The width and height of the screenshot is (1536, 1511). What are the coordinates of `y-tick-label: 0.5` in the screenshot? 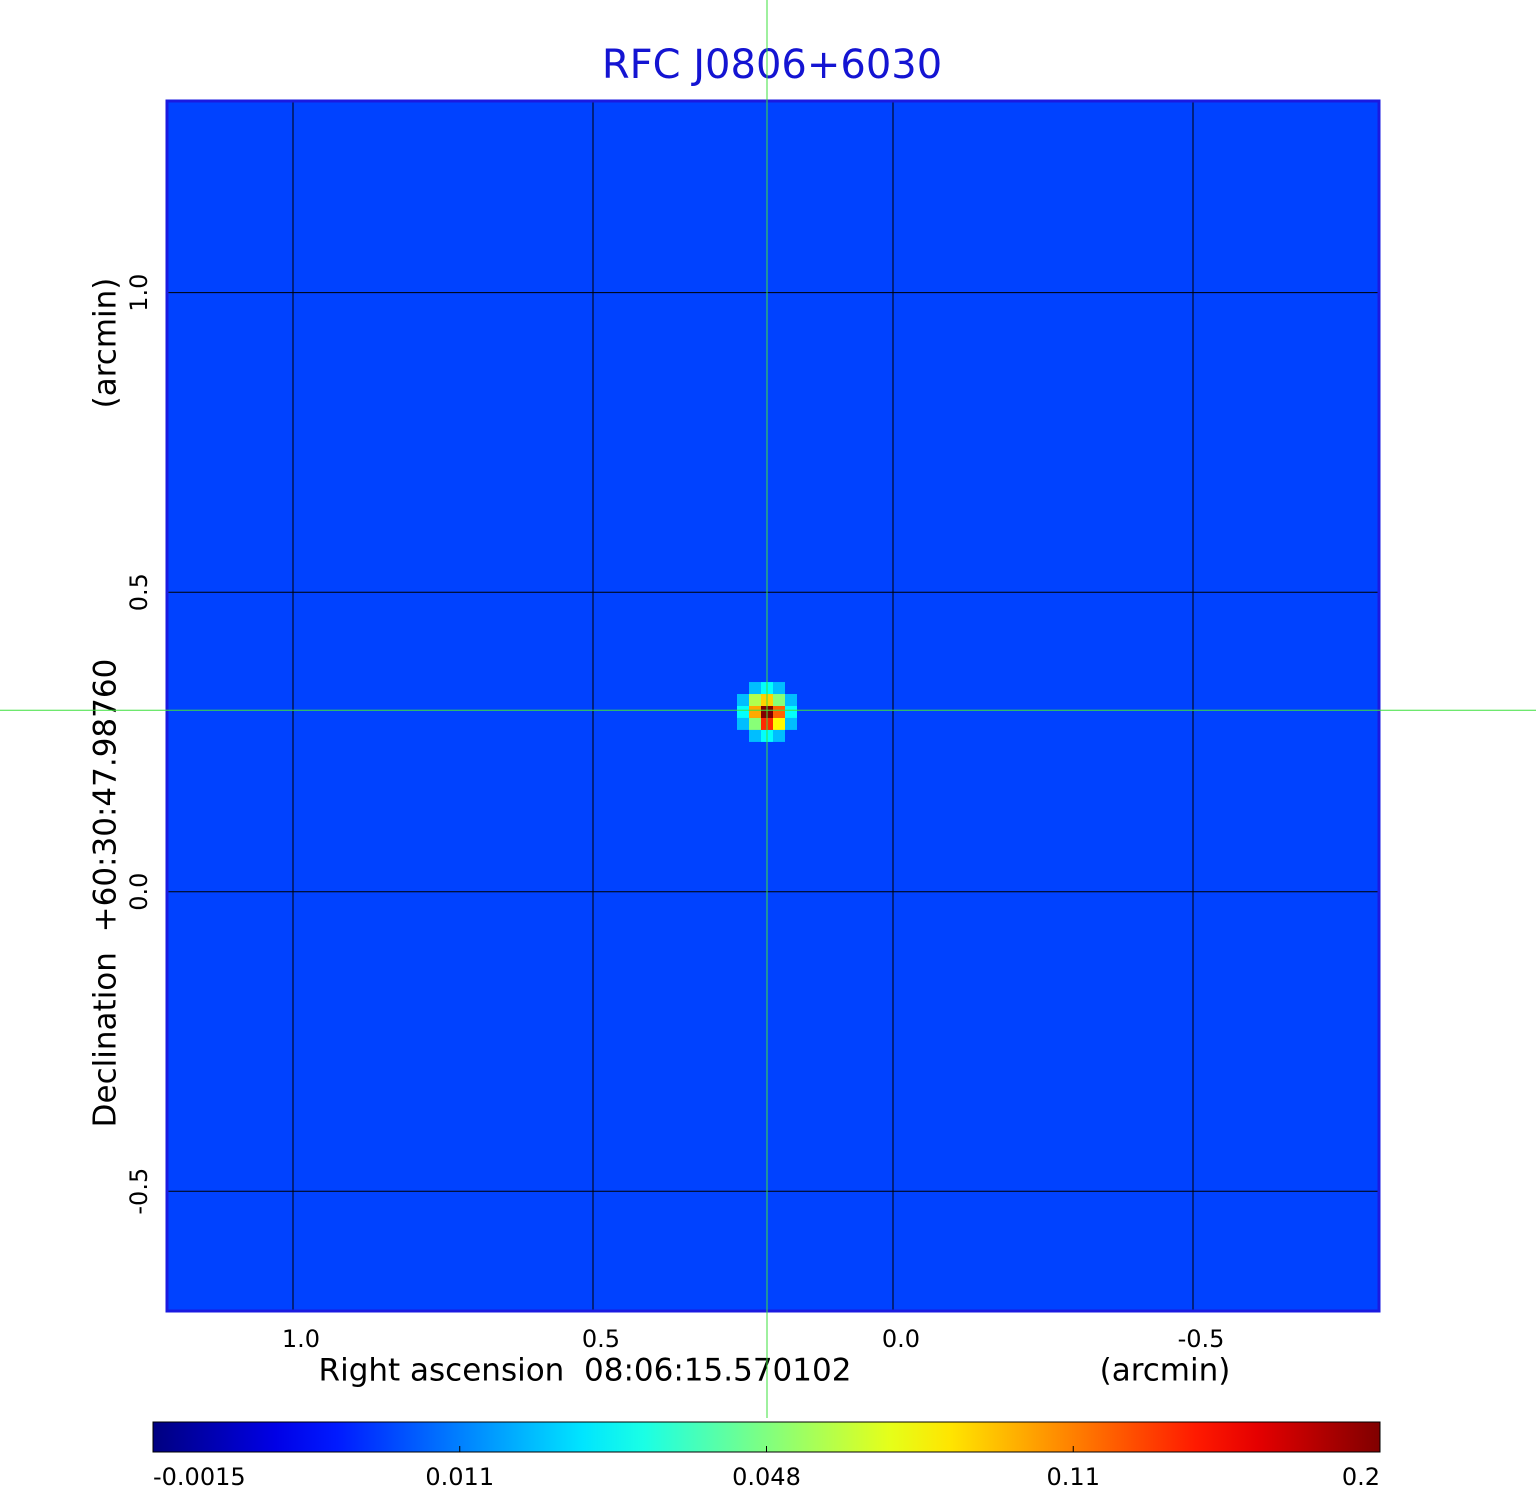 It's located at (139, 592).